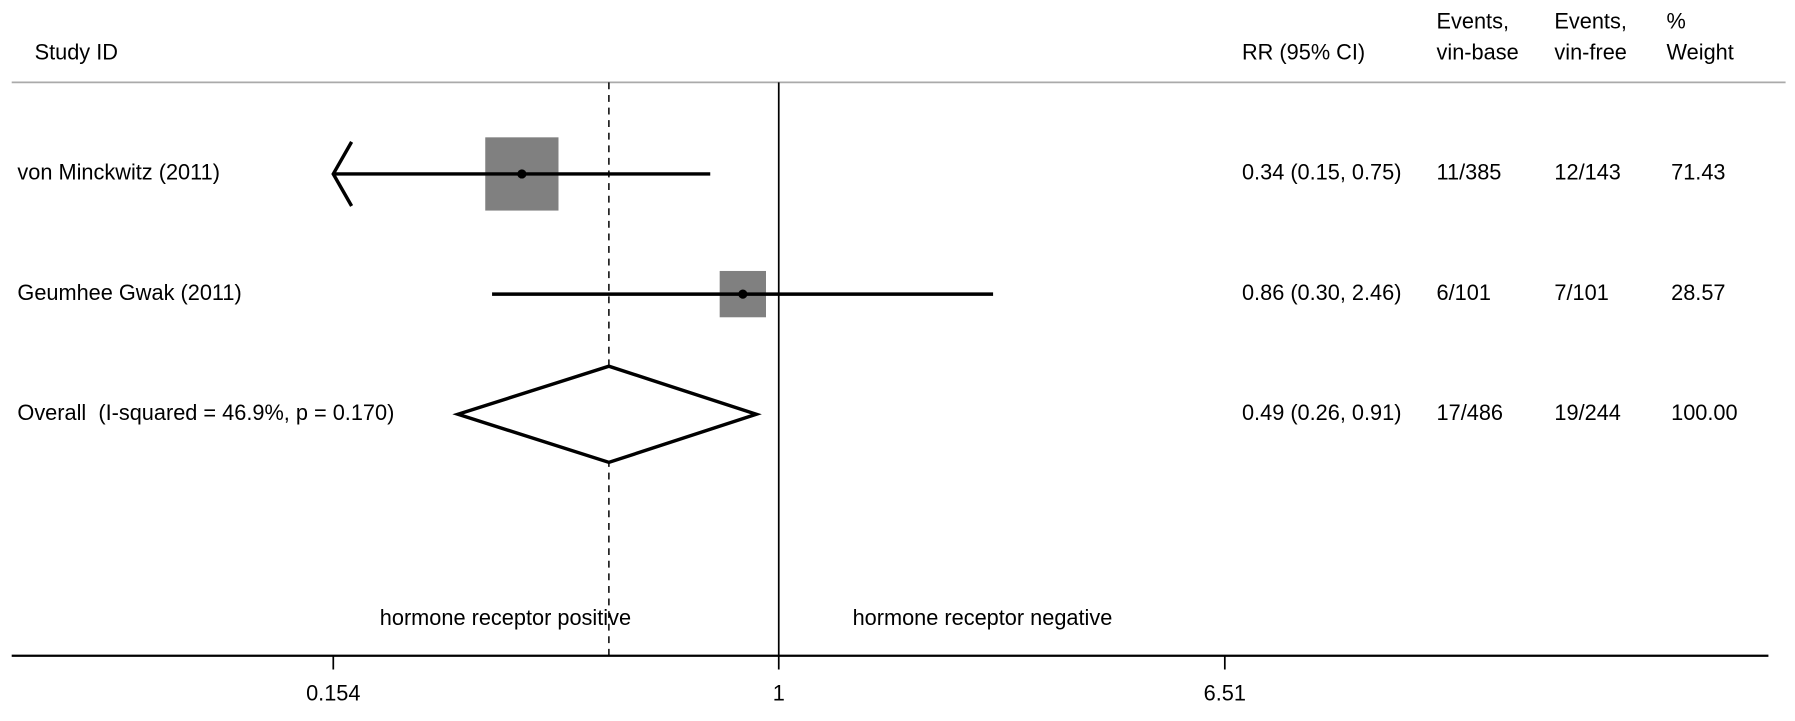 The width and height of the screenshot is (1795, 721). Describe the element at coordinates (342, 174) in the screenshot. I see `ci-arrow` at that location.